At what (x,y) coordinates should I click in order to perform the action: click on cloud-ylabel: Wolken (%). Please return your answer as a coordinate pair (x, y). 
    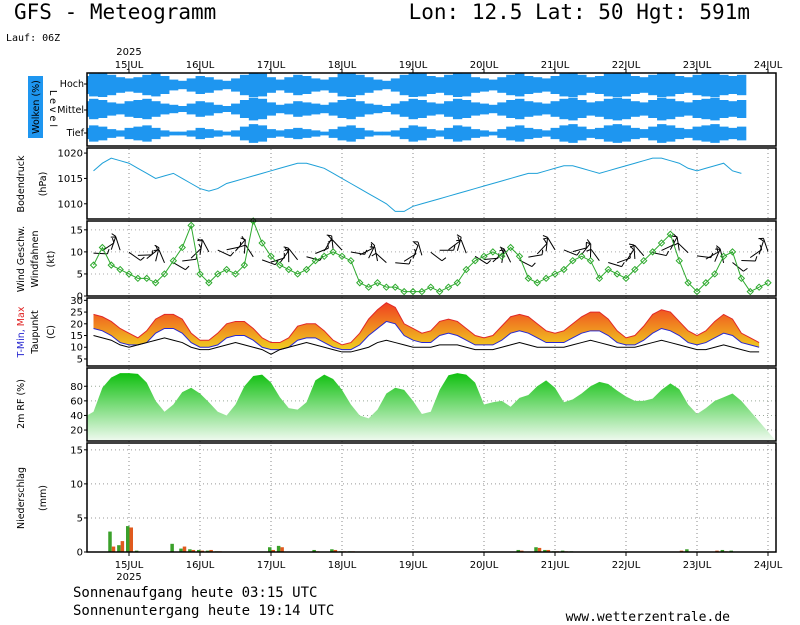
    Looking at the image, I should click on (36, 107).